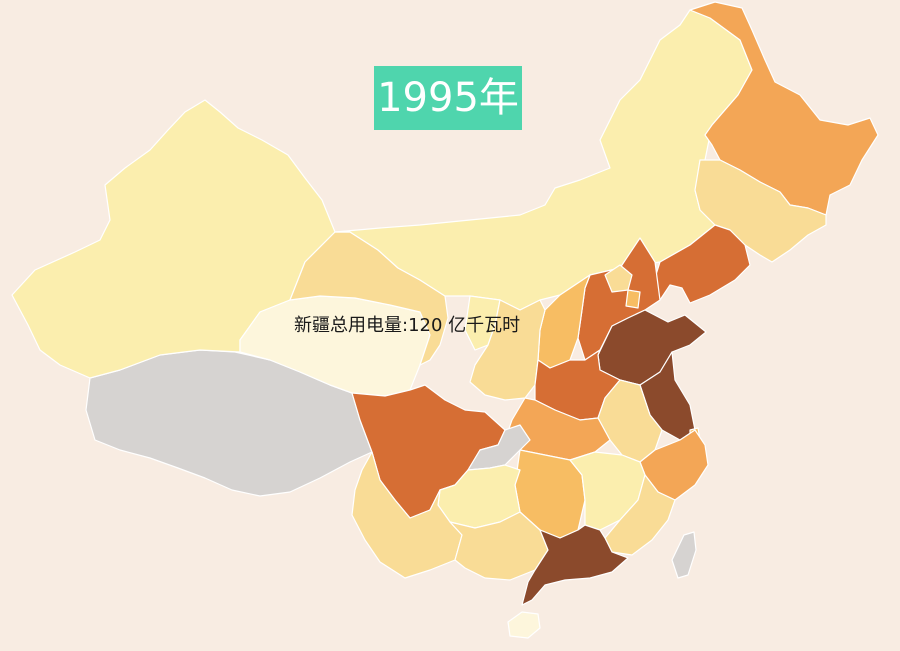  What do you see at coordinates (633, 299) in the screenshot?
I see `region-tianjin` at bounding box center [633, 299].